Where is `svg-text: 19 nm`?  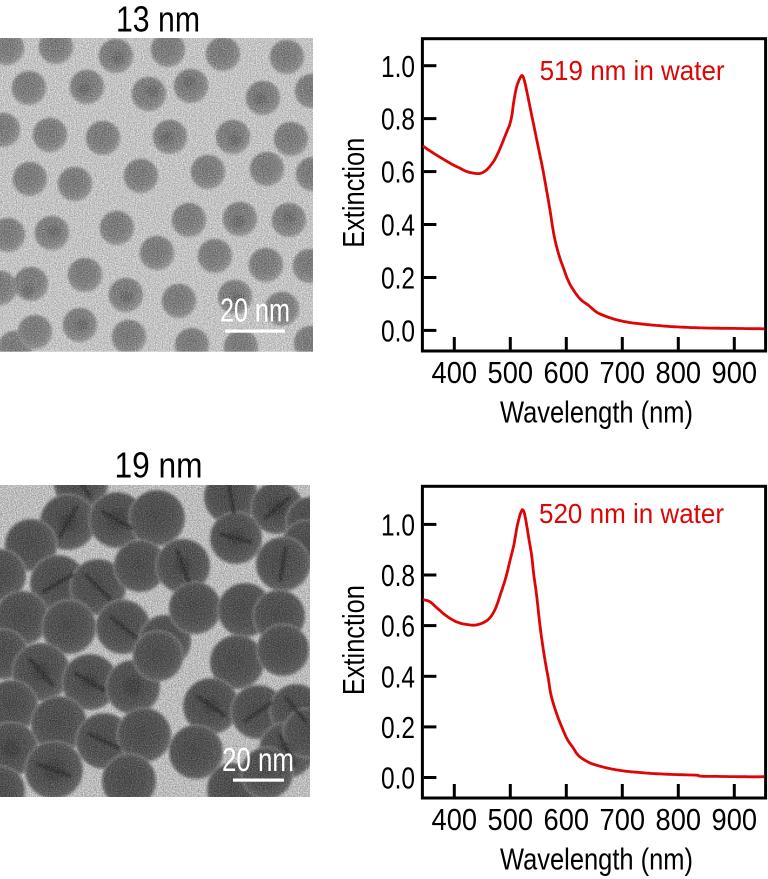
svg-text: 19 nm is located at coordinates (159, 464).